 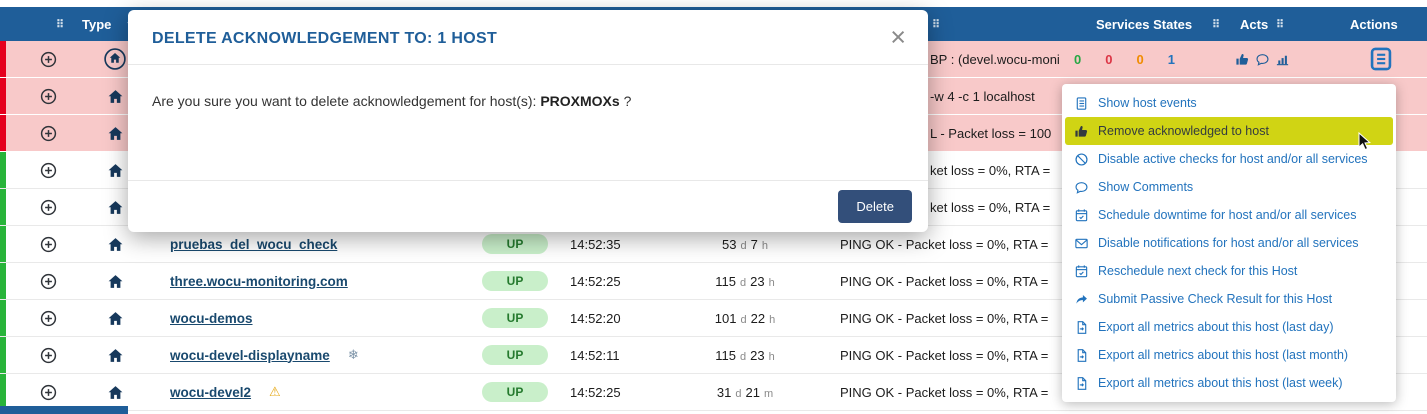 What do you see at coordinates (1171, 59) in the screenshot?
I see `services-unknown-count: 1` at bounding box center [1171, 59].